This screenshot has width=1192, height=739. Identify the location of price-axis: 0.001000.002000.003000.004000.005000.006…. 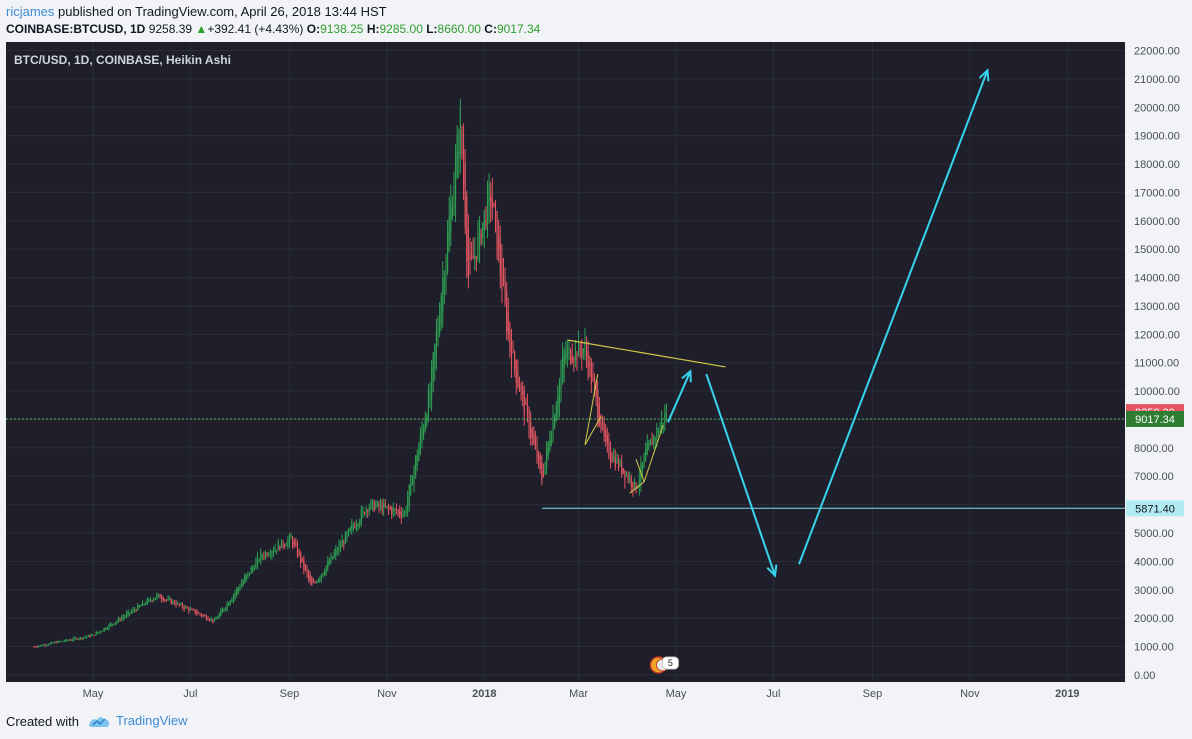
(1155, 364).